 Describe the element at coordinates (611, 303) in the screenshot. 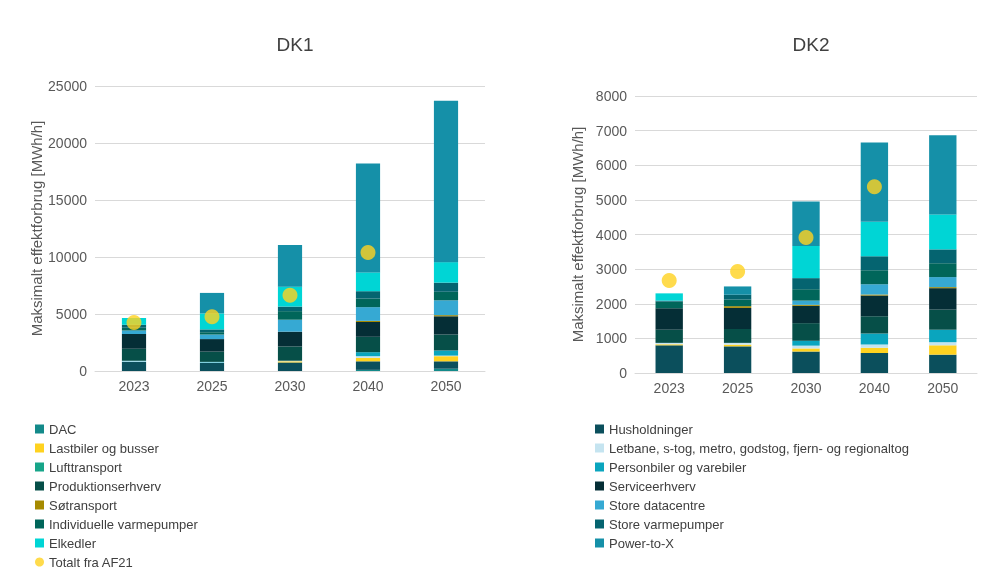

I see `y-tick-label: 2000` at that location.